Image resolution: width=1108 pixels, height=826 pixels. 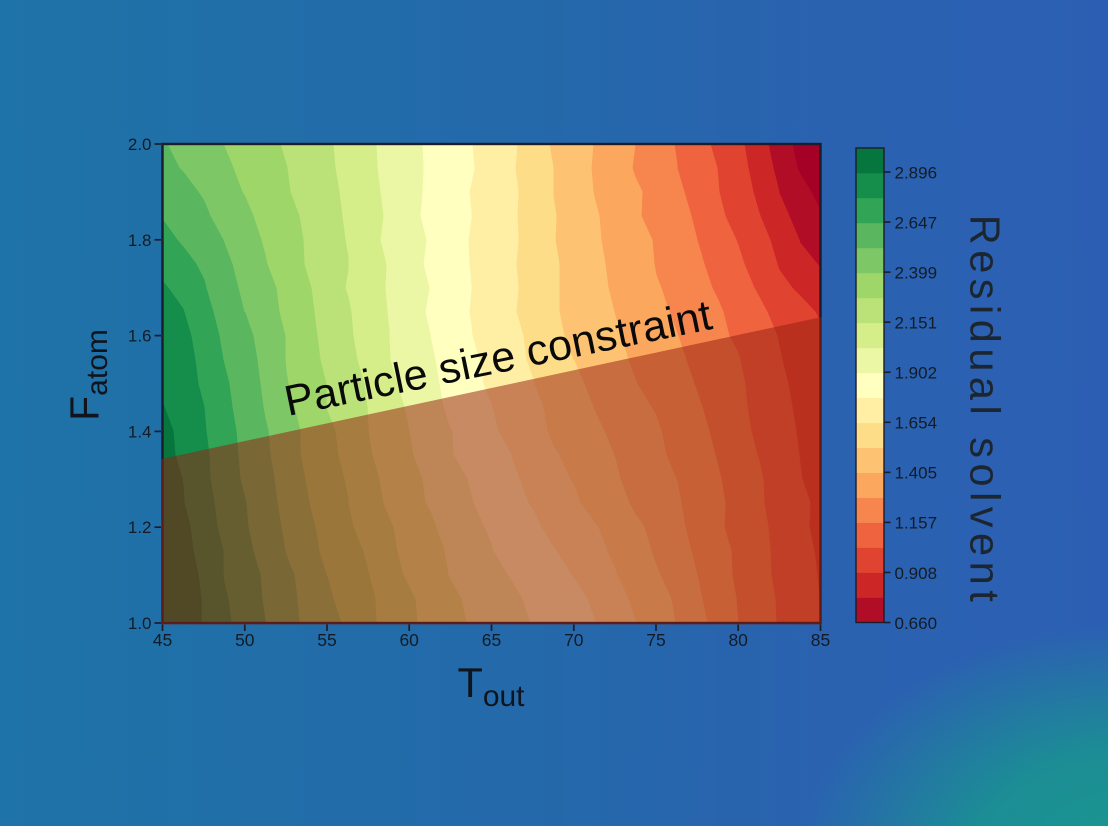 I want to click on svg-text: 2.647, so click(x=916, y=222).